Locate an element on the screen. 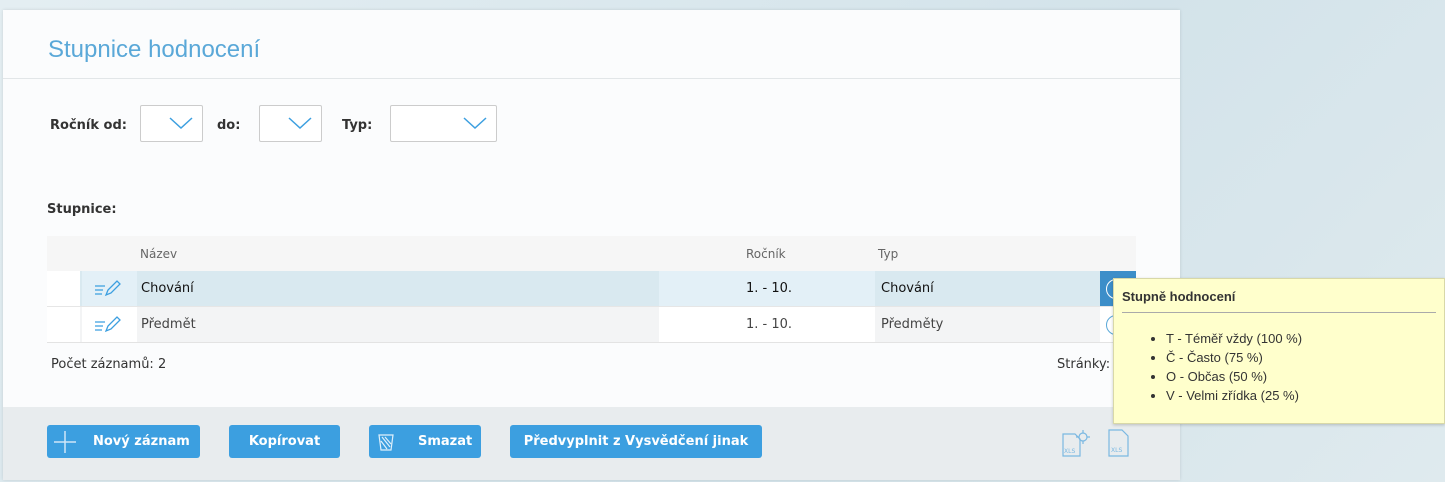 Image resolution: width=1445 pixels, height=482 pixels. column-header-typ: Typ is located at coordinates (888, 253).